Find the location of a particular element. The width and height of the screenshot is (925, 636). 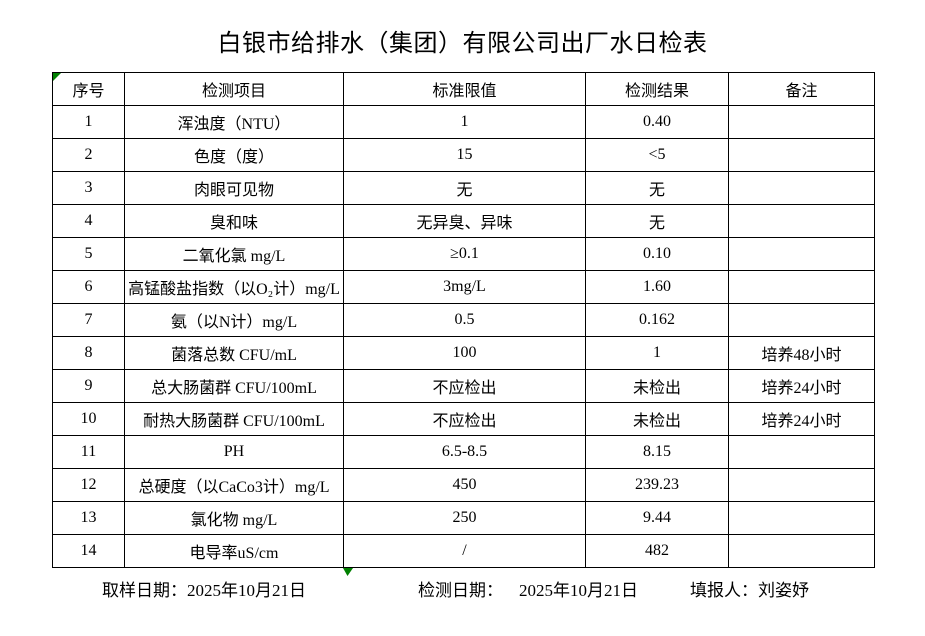

table-header-row: 序号 检测项目 标准限值 检测结果 备注 is located at coordinates (463, 89).